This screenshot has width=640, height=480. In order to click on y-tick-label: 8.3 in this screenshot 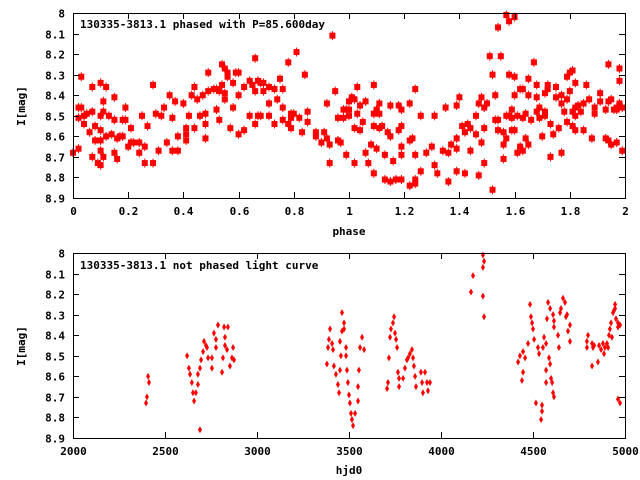, I will do `click(55, 76)`.